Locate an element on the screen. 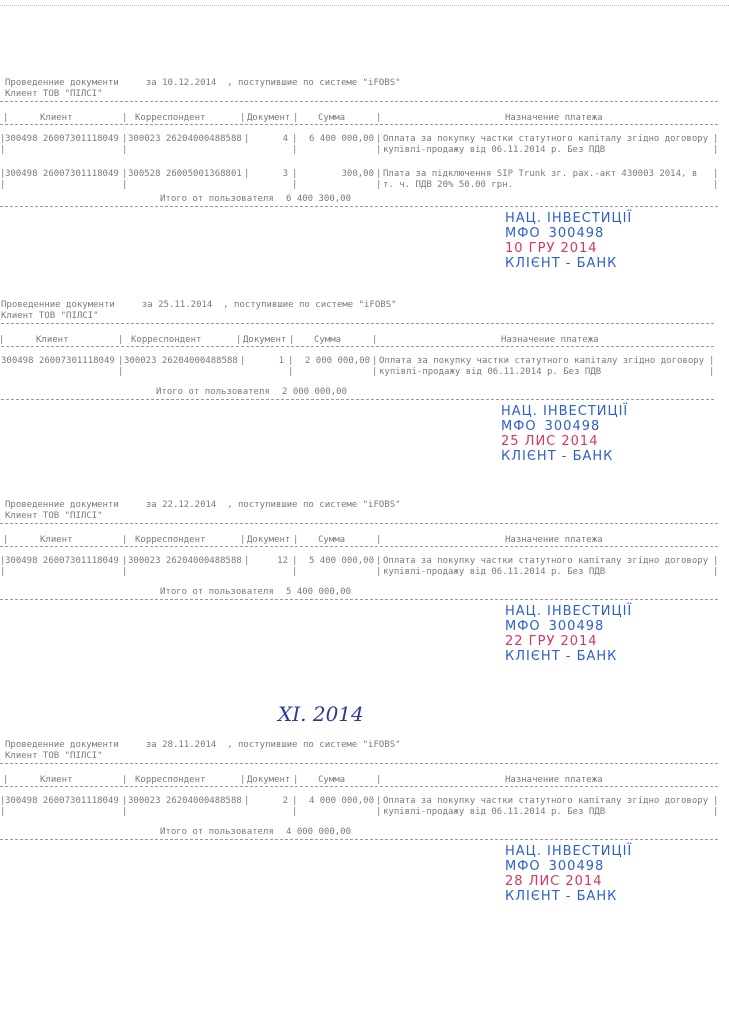 Image resolution: width=729 pixels, height=1033 pixels. handwritten-note: XI. 2014 is located at coordinates (321, 714).